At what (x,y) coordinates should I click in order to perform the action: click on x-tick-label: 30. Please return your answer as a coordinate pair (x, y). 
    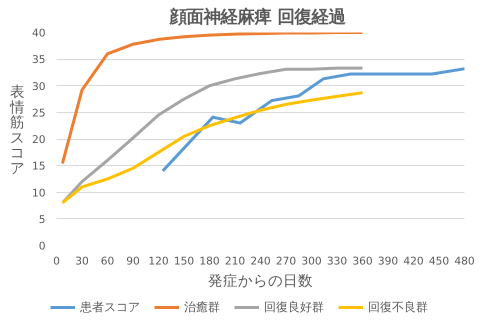
    Looking at the image, I should click on (82, 261).